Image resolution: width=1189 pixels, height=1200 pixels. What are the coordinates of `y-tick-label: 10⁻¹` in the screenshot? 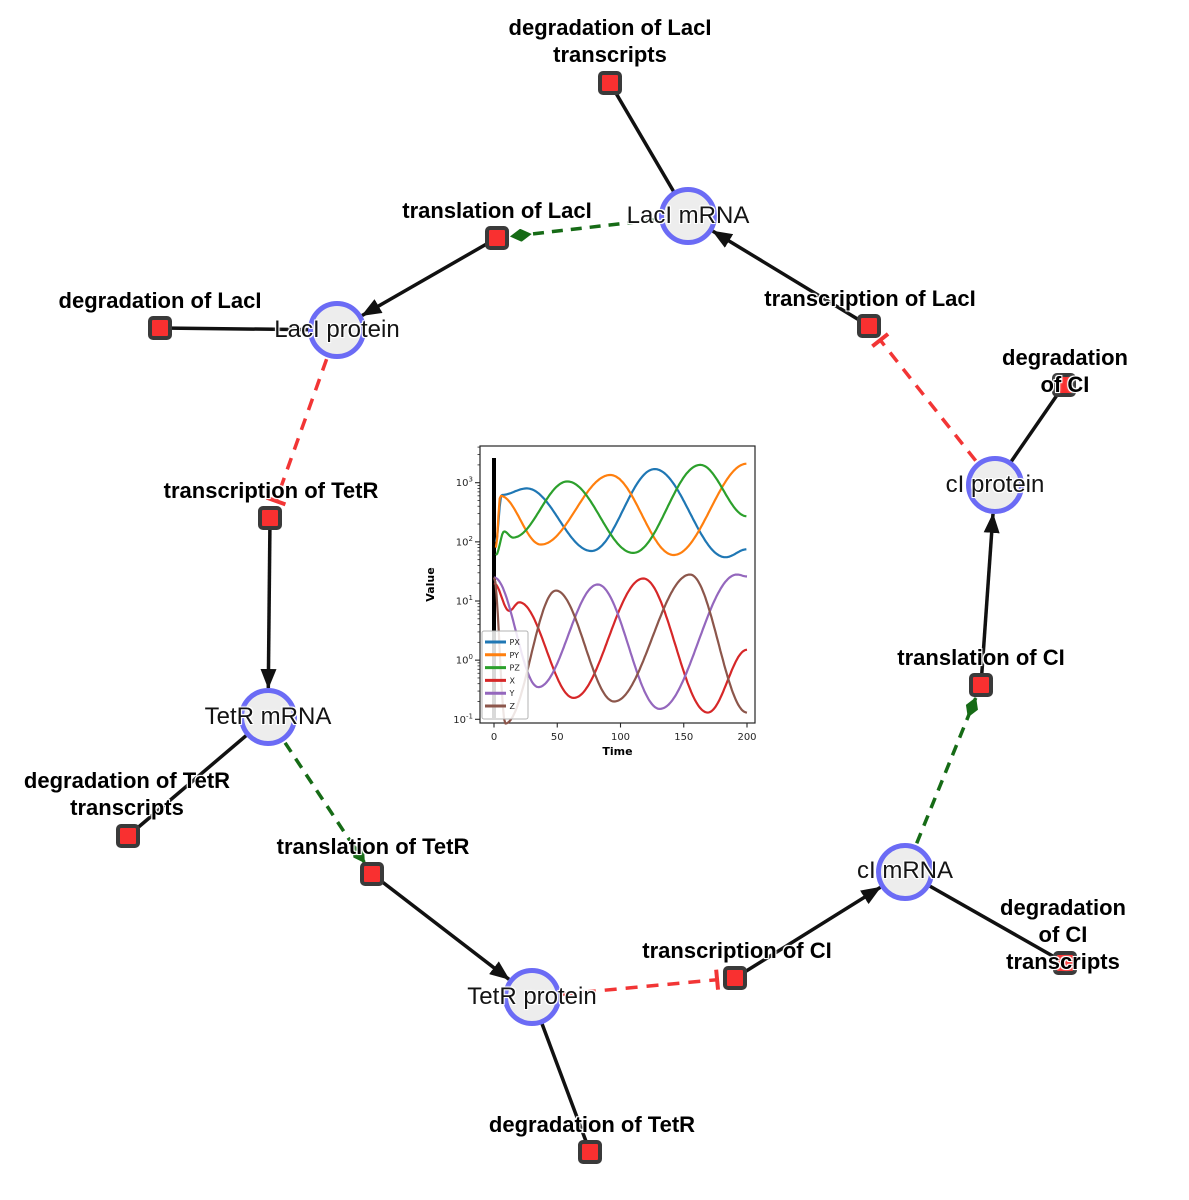 It's located at (463, 719).